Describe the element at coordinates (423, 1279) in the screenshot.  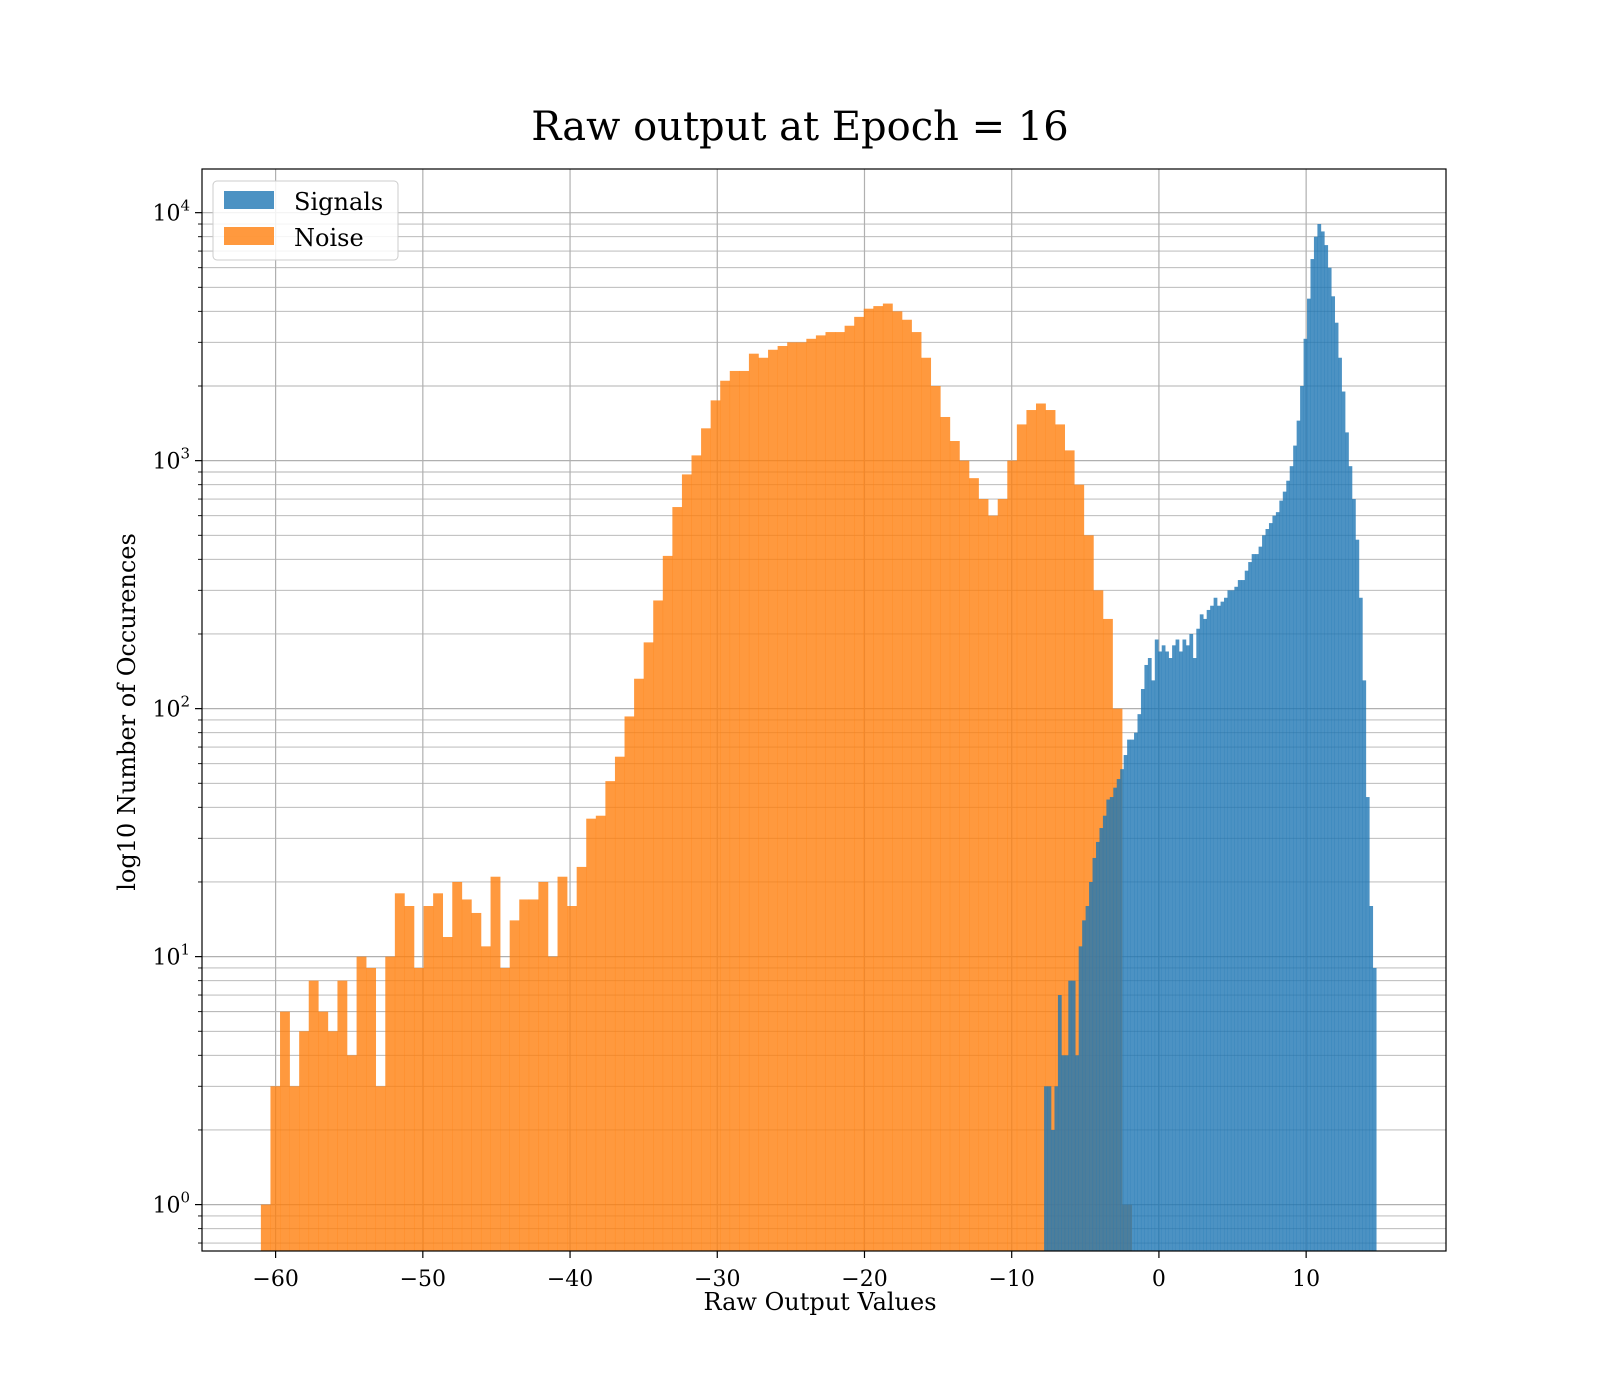
I see `x-tick-label: −50` at that location.